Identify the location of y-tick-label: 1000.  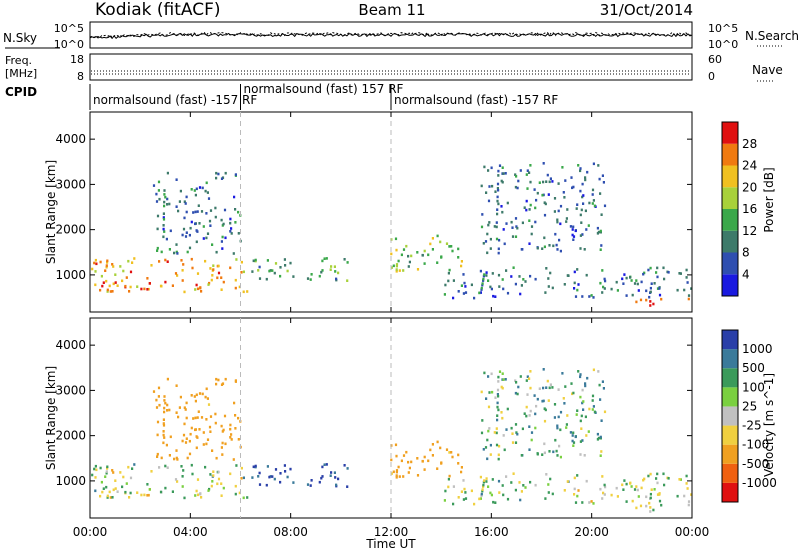
(70, 481).